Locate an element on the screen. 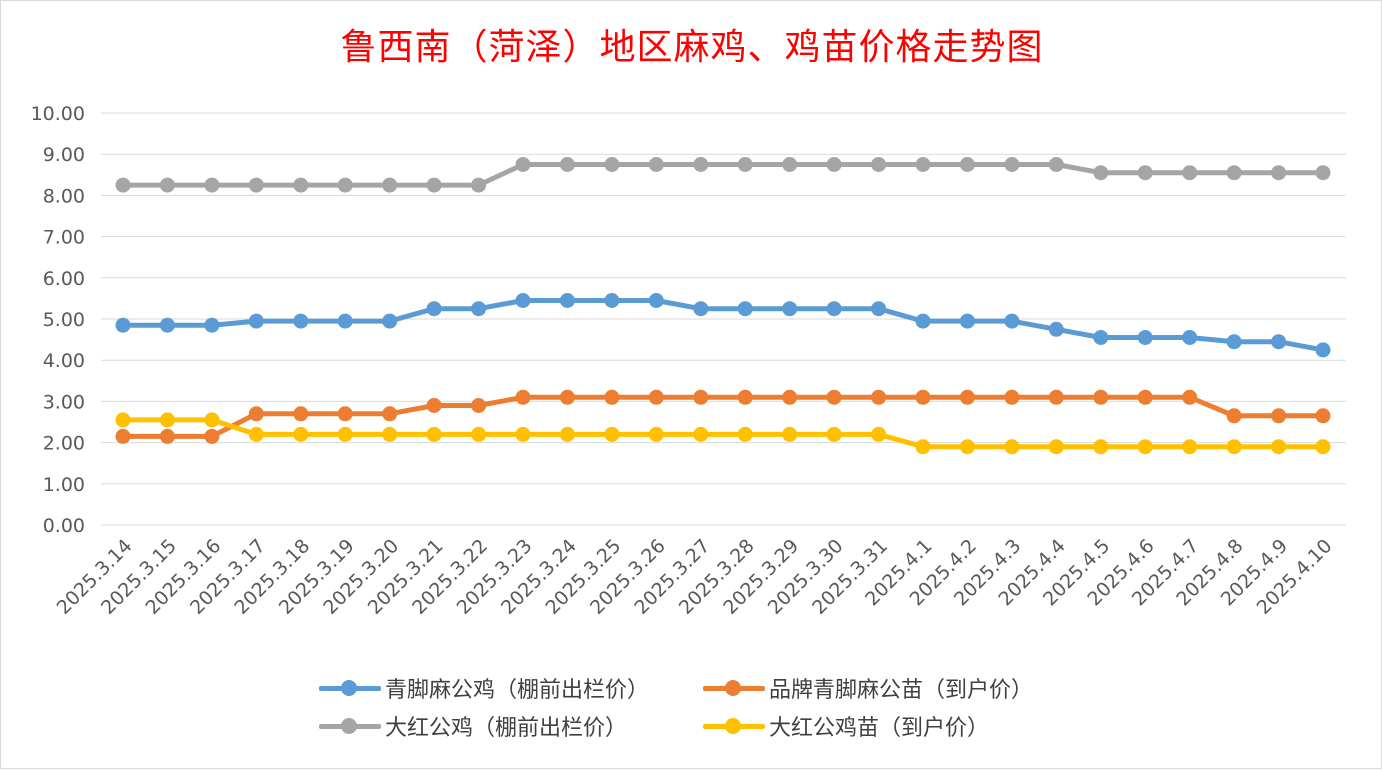 This screenshot has width=1382, height=770. y-tick-label: 3.00 is located at coordinates (64, 402).